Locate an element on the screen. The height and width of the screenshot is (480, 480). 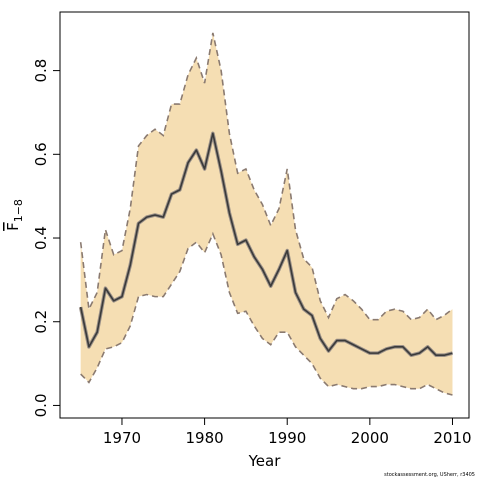
y-tick-label: 0.8 is located at coordinates (41, 71).